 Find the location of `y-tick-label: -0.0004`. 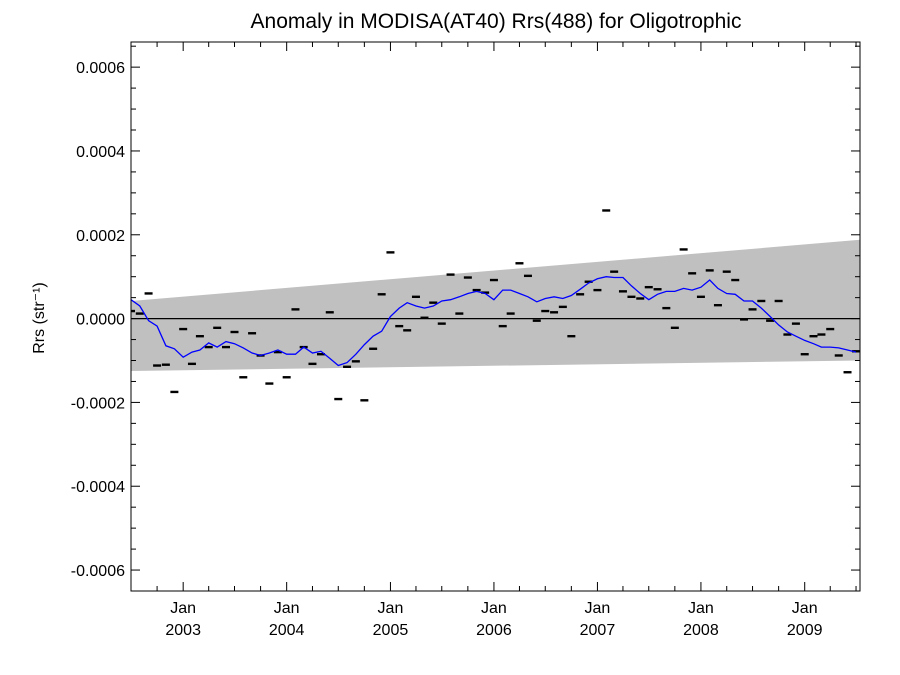

y-tick-label: -0.0004 is located at coordinates (98, 487).